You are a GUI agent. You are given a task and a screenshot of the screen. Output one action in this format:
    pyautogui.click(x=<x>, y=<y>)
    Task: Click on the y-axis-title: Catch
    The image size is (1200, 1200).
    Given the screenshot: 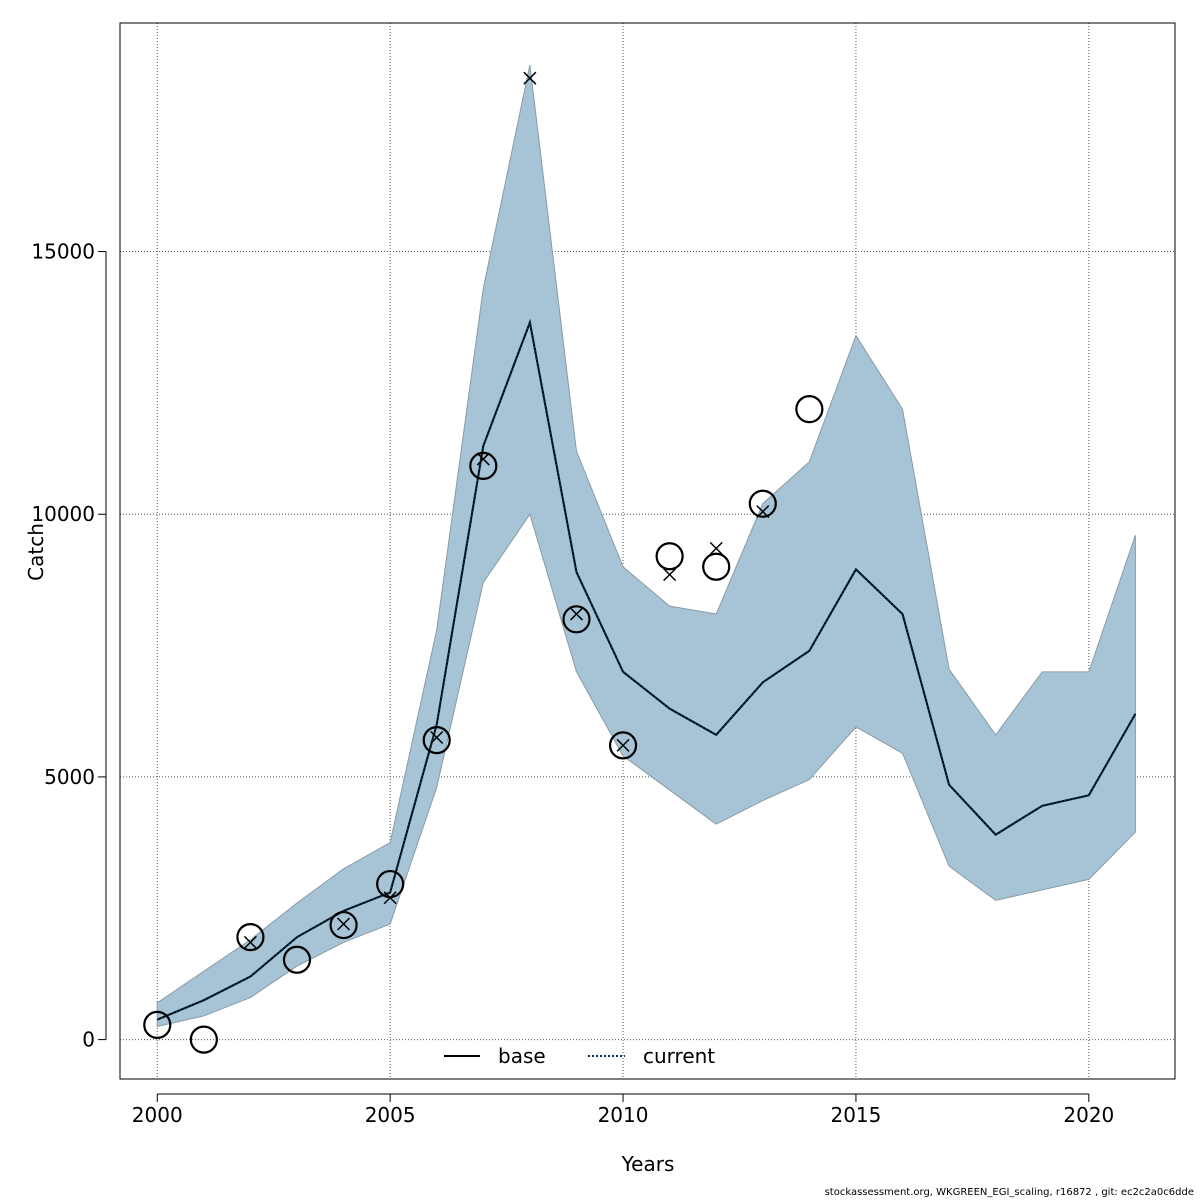 What is the action you would take?
    pyautogui.click(x=36, y=552)
    